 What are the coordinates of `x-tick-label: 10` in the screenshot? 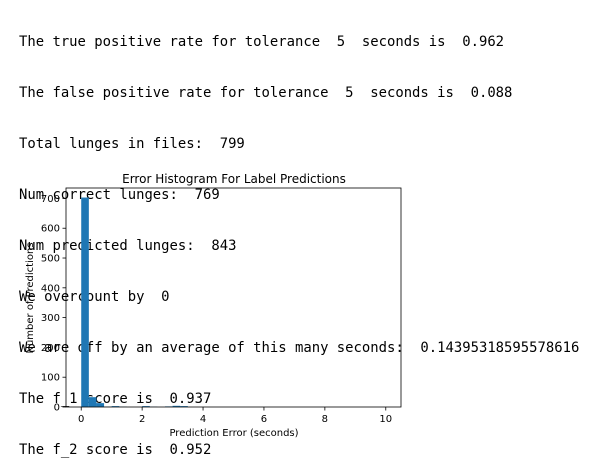 It's located at (385, 419).